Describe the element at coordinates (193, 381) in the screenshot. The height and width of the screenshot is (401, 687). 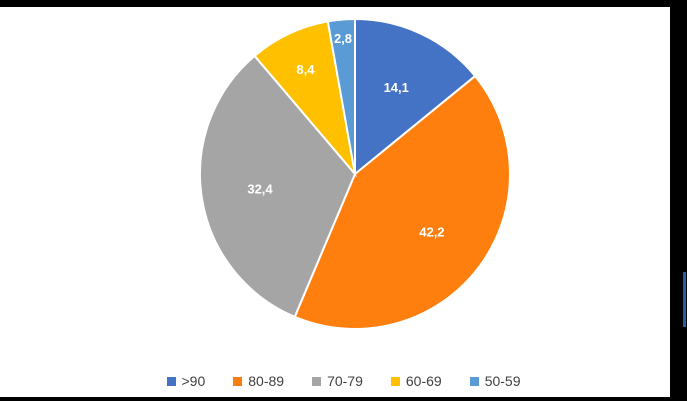
I see `legend-label: >90` at that location.